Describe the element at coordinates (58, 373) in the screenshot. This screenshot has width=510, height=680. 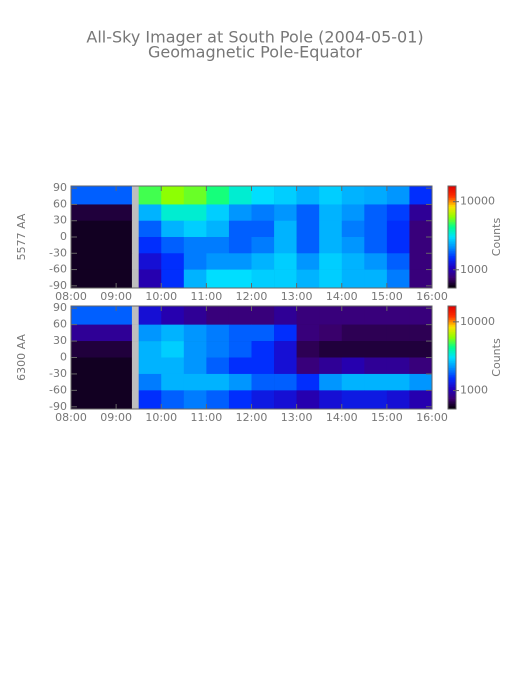
I see `y-tick-label: -30` at that location.